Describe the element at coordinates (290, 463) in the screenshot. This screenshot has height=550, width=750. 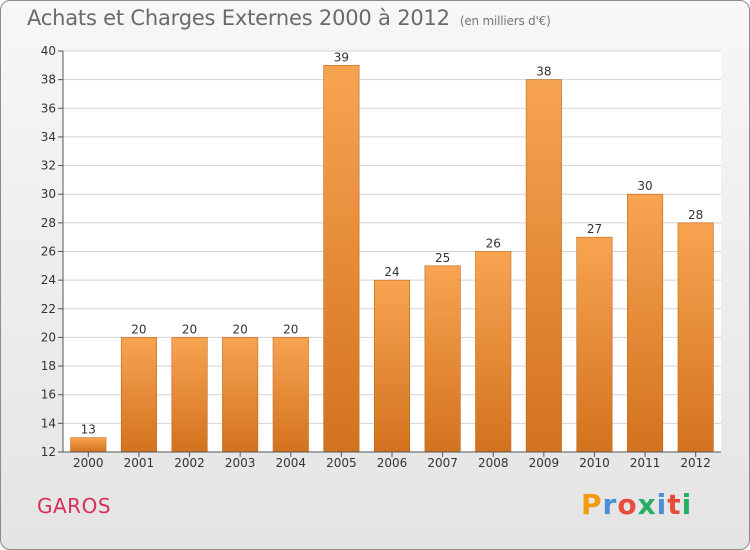
I see `x-tick-label: 2004` at that location.